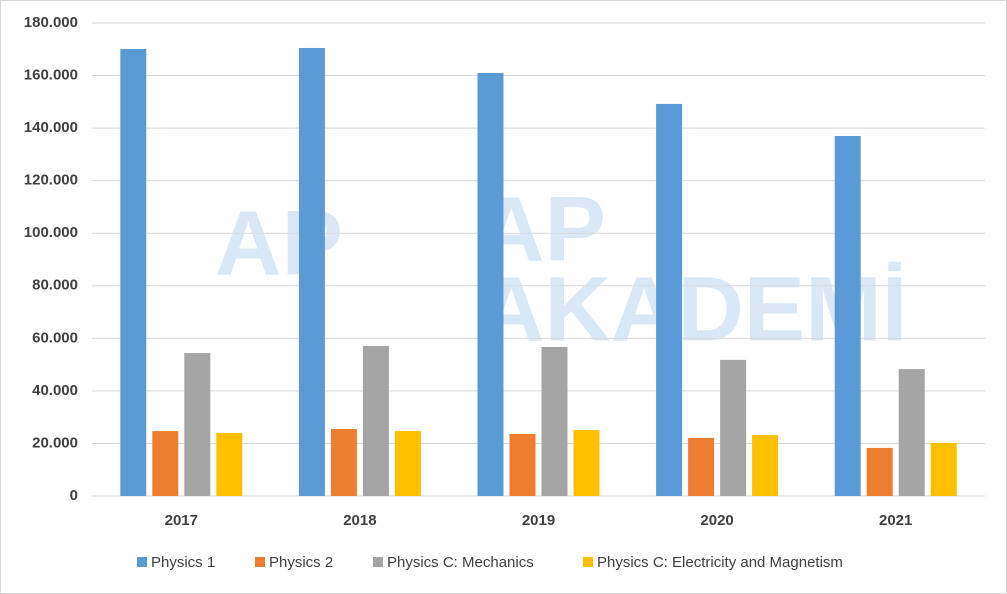 The width and height of the screenshot is (1007, 594). Describe the element at coordinates (359, 520) in the screenshot. I see `x-tick-label: 2018` at that location.